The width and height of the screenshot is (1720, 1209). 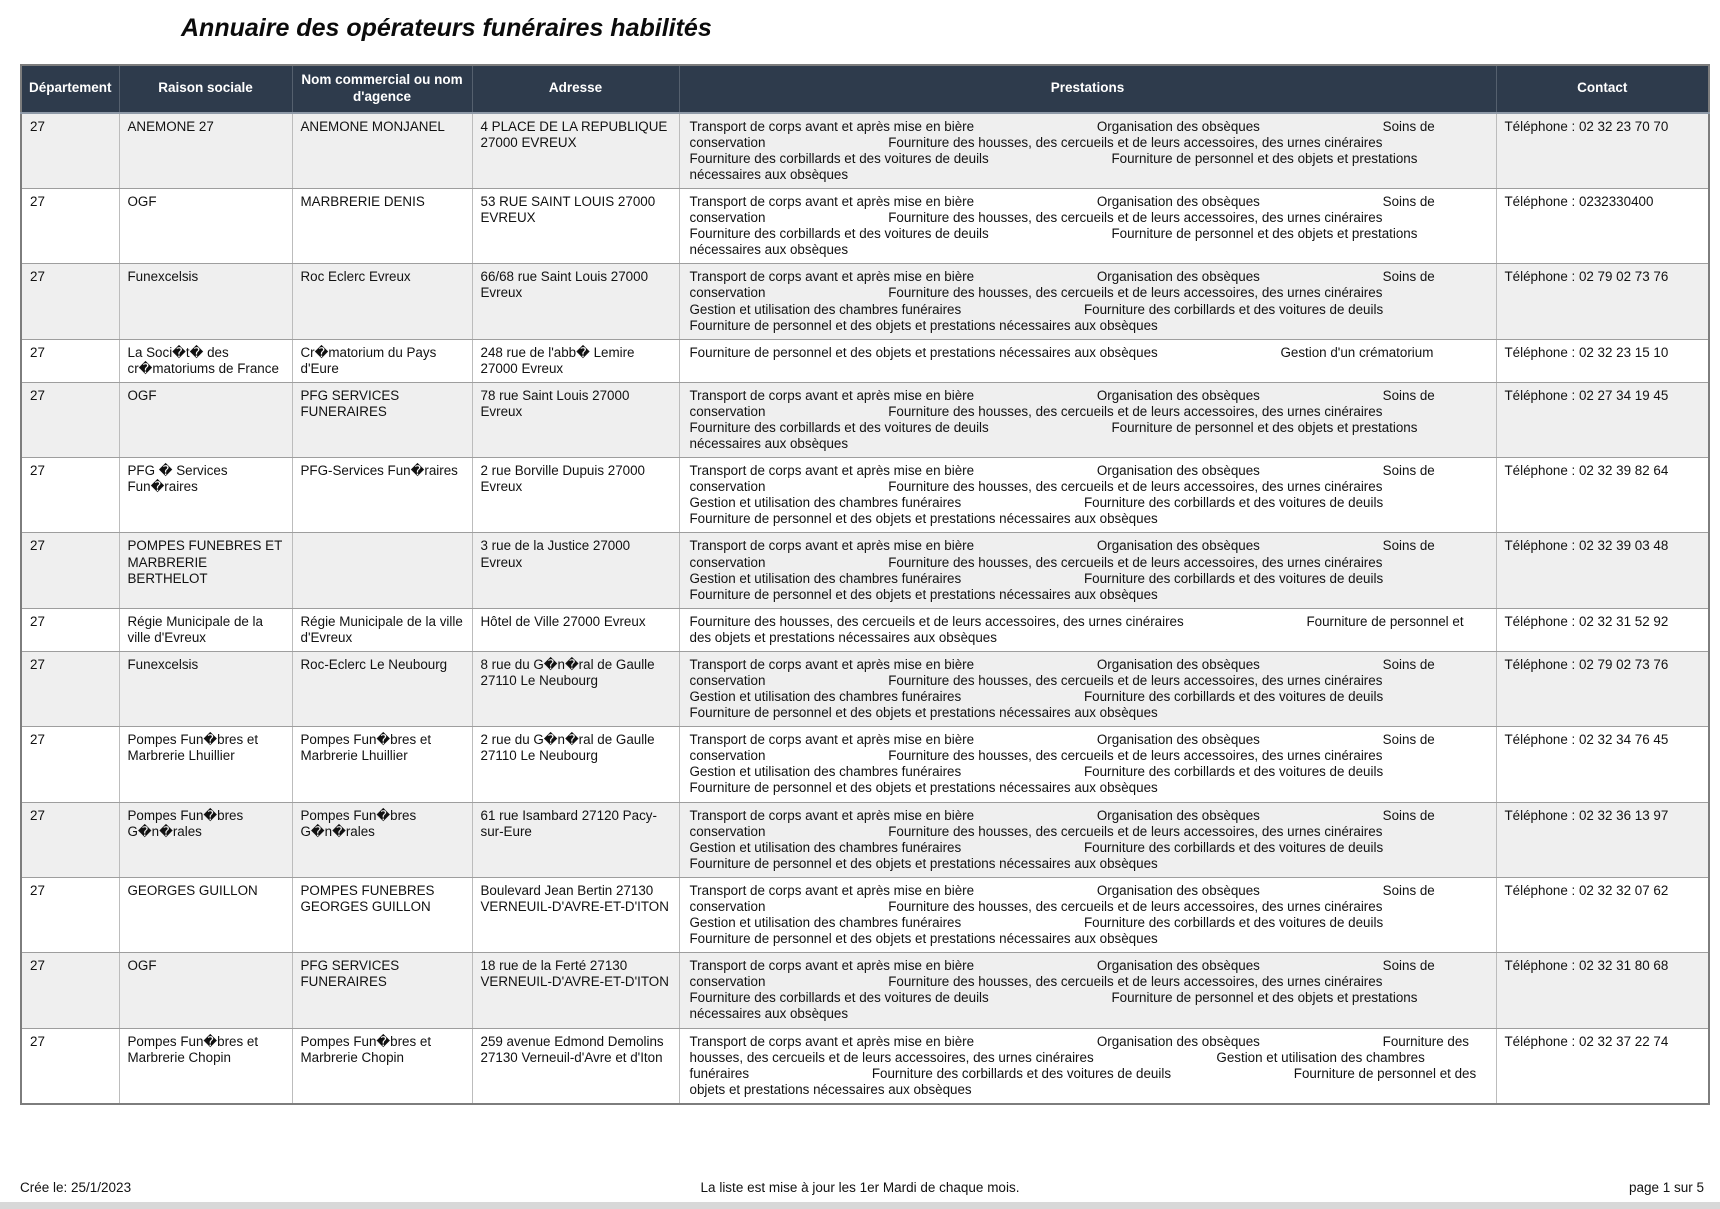 What do you see at coordinates (576, 570) in the screenshot?
I see `adresse-cell: 3 rue de la Justice 27000 Evreux` at bounding box center [576, 570].